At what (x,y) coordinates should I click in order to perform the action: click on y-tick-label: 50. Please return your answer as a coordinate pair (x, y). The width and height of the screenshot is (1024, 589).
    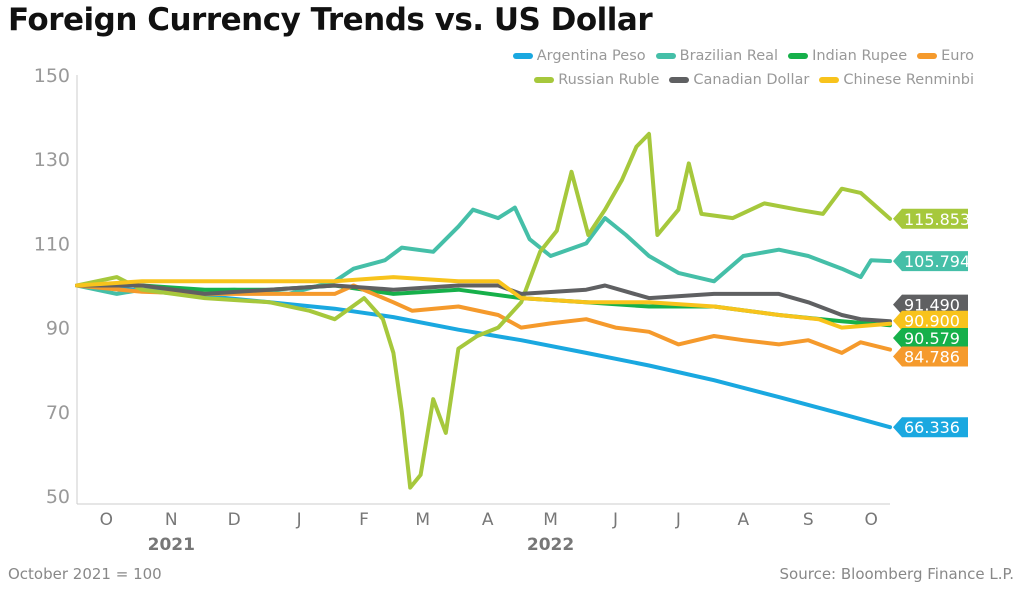
    Looking at the image, I should click on (58, 497).